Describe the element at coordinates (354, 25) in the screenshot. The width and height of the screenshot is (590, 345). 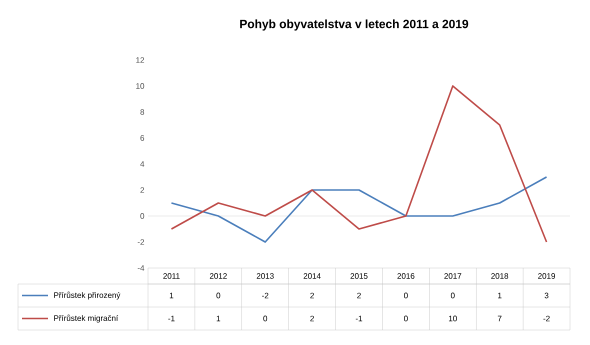
I see `chart-title: Pohyb obyvatelstva v letech 2011 a 2019` at that location.